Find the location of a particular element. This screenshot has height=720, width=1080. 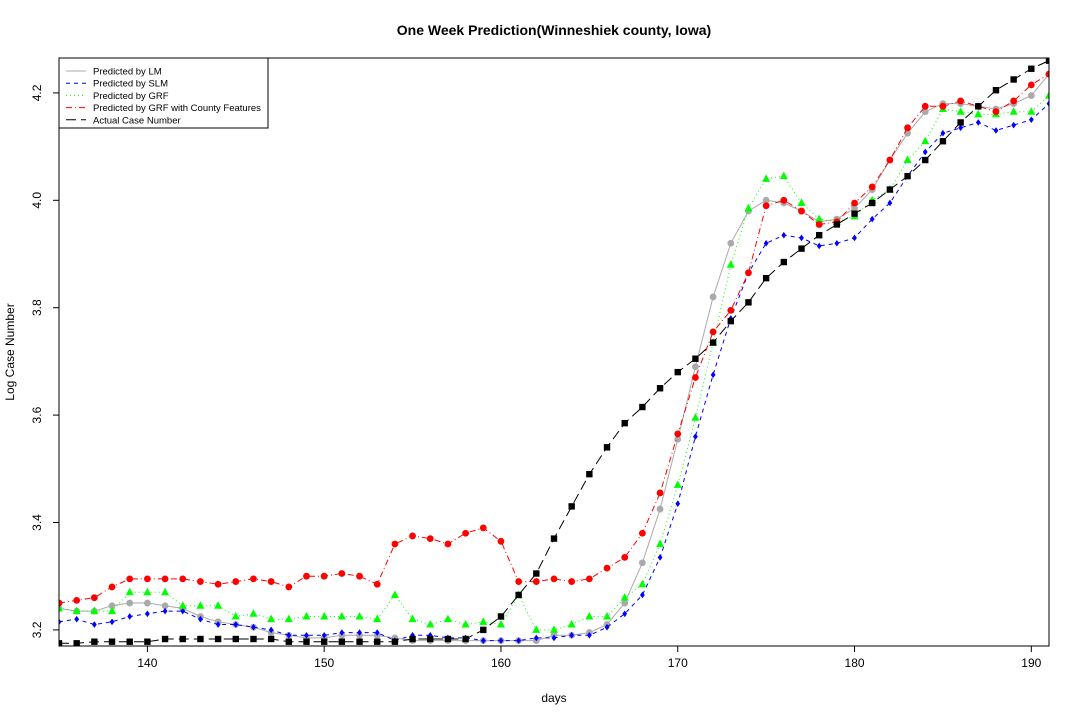

legend-item-actual-case-number: Actual Case Number is located at coordinates (123, 120).